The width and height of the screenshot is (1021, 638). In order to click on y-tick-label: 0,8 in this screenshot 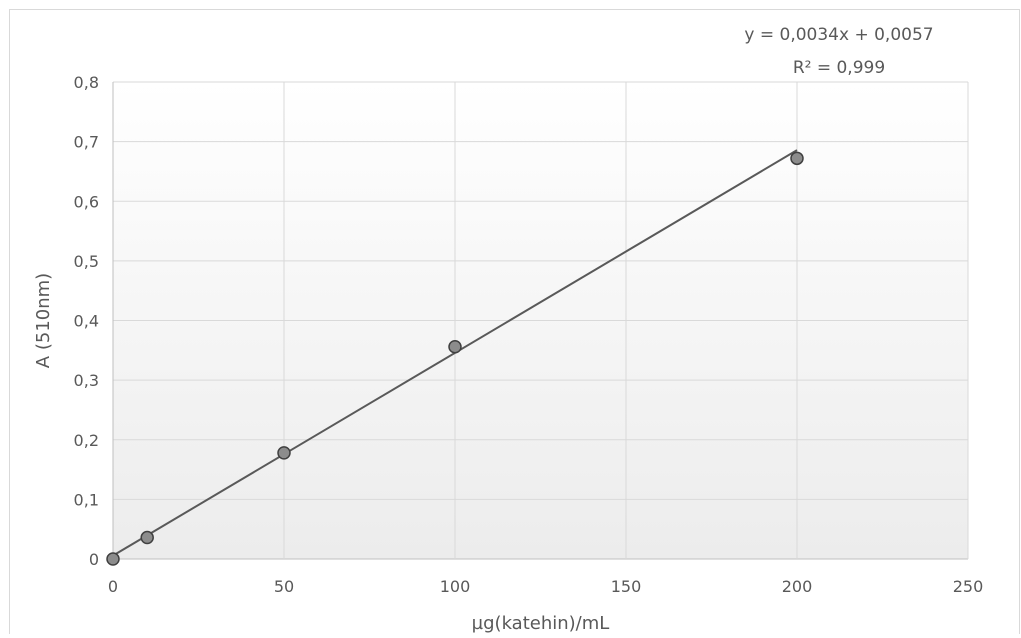, I will do `click(86, 82)`.